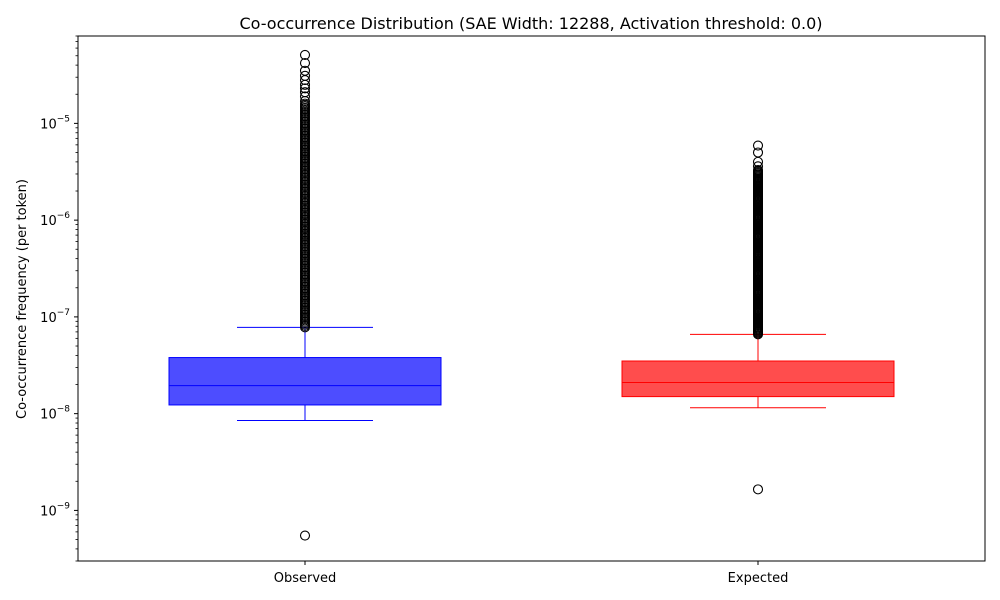  Describe the element at coordinates (758, 578) in the screenshot. I see `x-tick-label: Expected` at that location.